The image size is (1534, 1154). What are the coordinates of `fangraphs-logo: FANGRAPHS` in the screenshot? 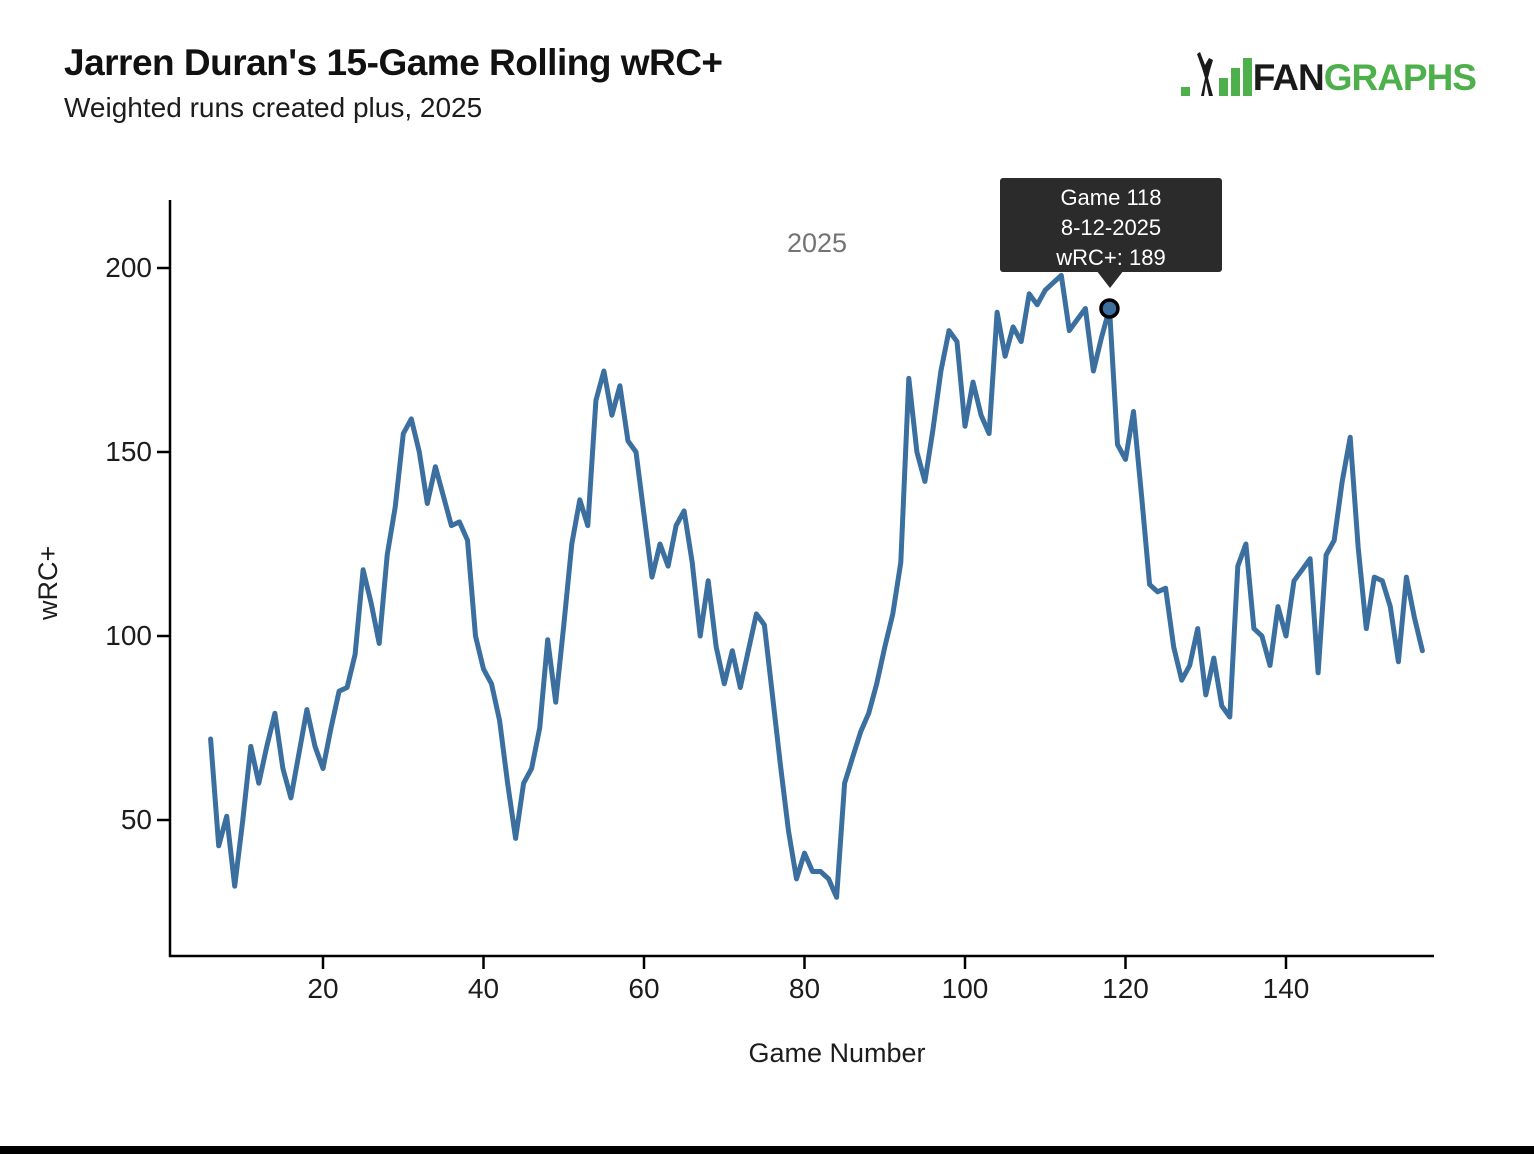 It's located at (1328, 74).